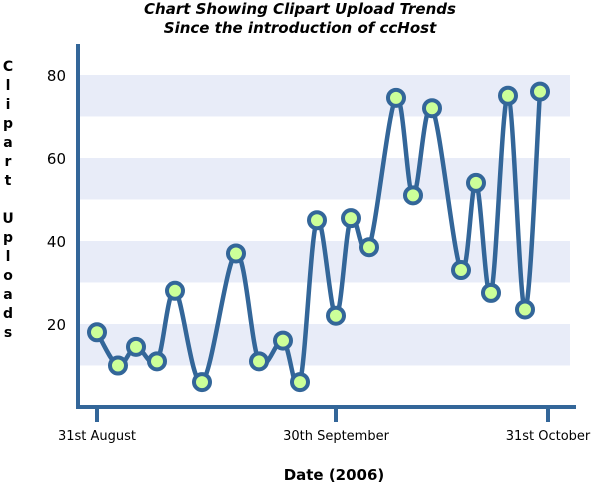 This screenshot has height=487, width=600. Describe the element at coordinates (8, 314) in the screenshot. I see `y-axis-label-char: d` at that location.